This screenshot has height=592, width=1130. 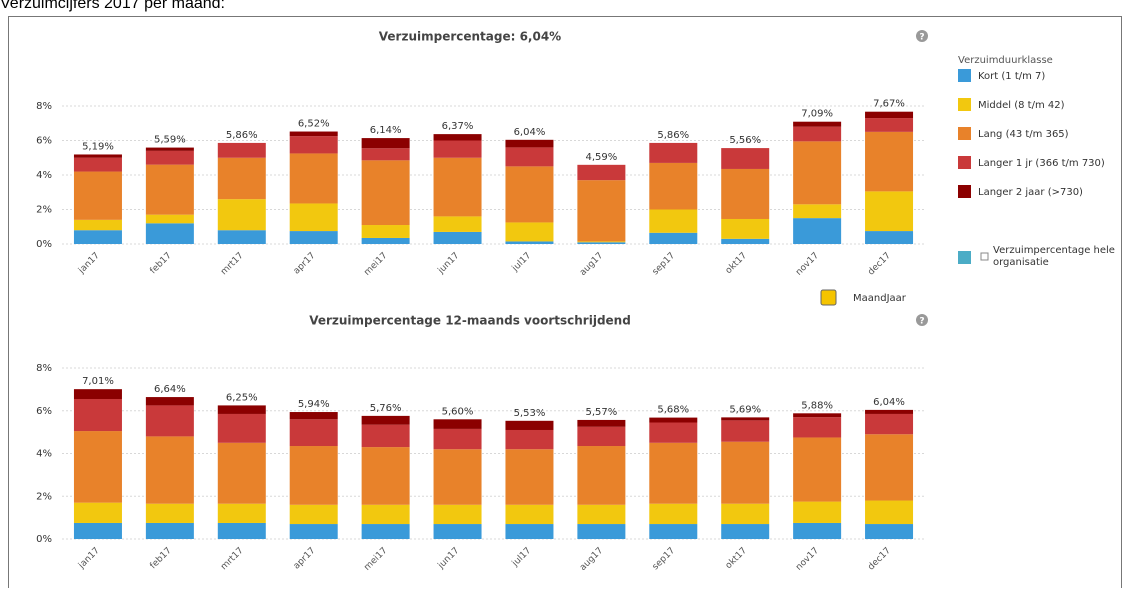 I want to click on legend-label: Kort (1 t/m 7), so click(x=1011, y=76).